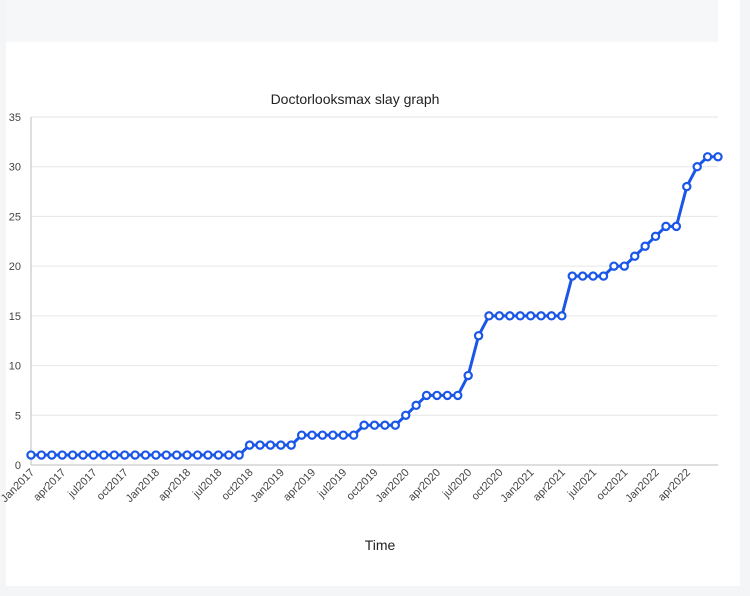  What do you see at coordinates (362, 21) in the screenshot?
I see `top-band` at bounding box center [362, 21].